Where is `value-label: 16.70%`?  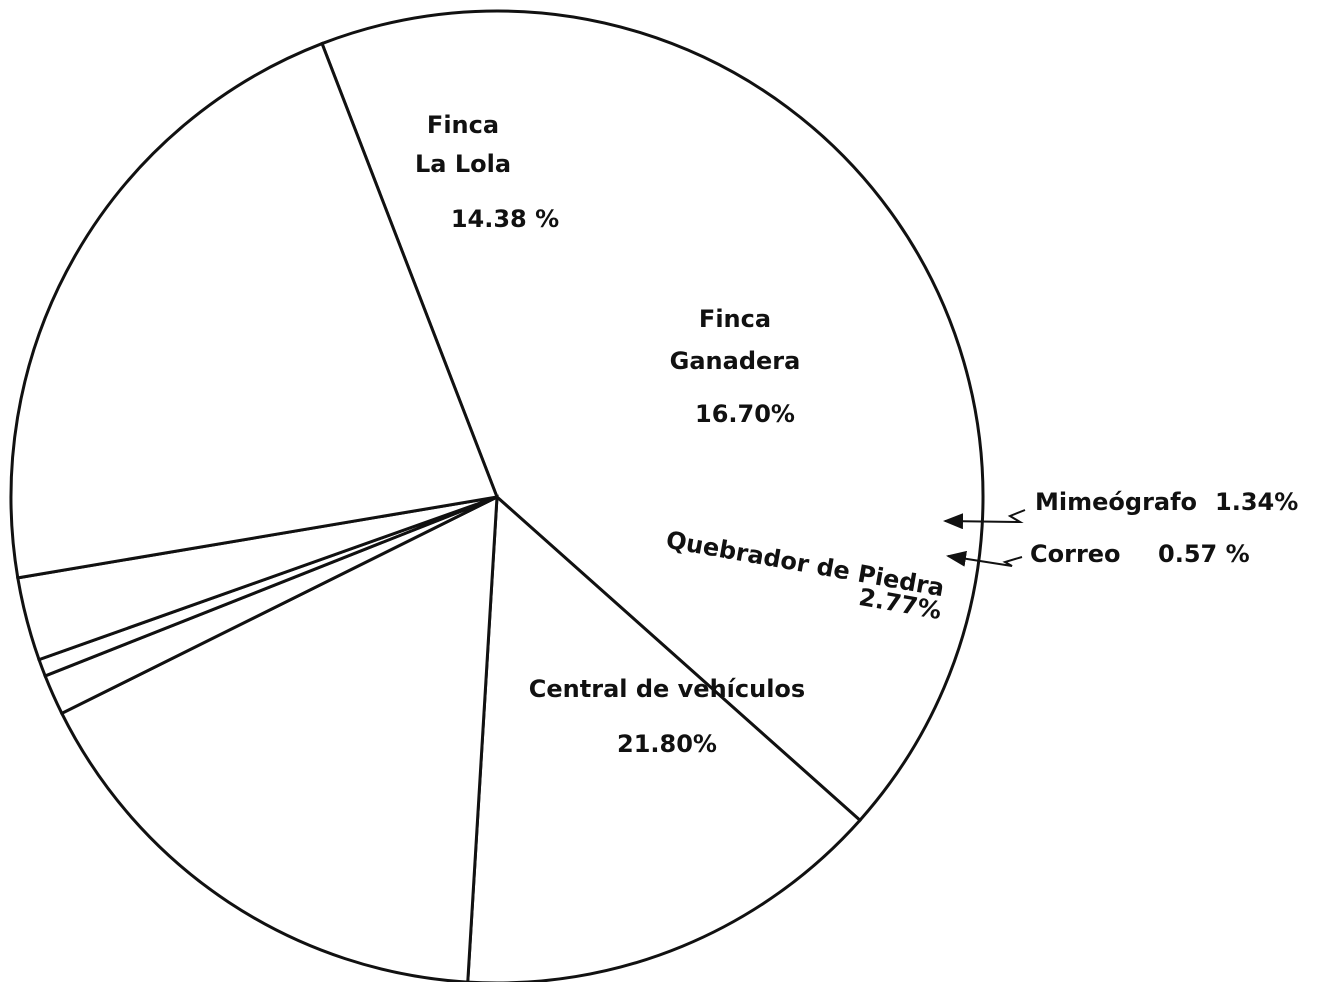 value-label: 16.70% is located at coordinates (745, 414).